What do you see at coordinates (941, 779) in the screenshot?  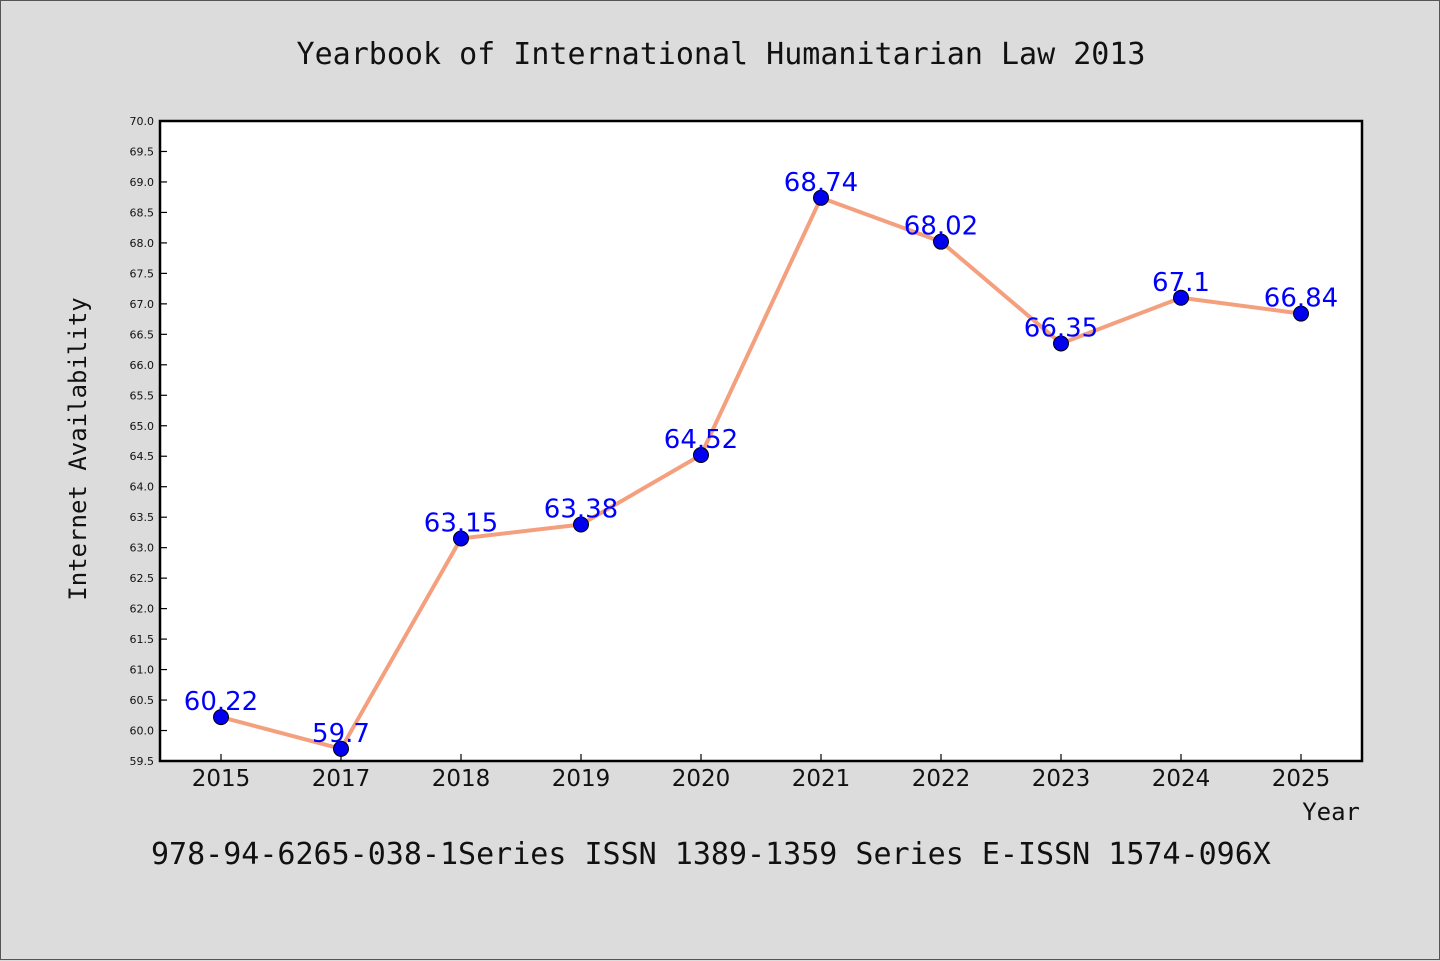 I see `x-tick-label: 2022` at bounding box center [941, 779].